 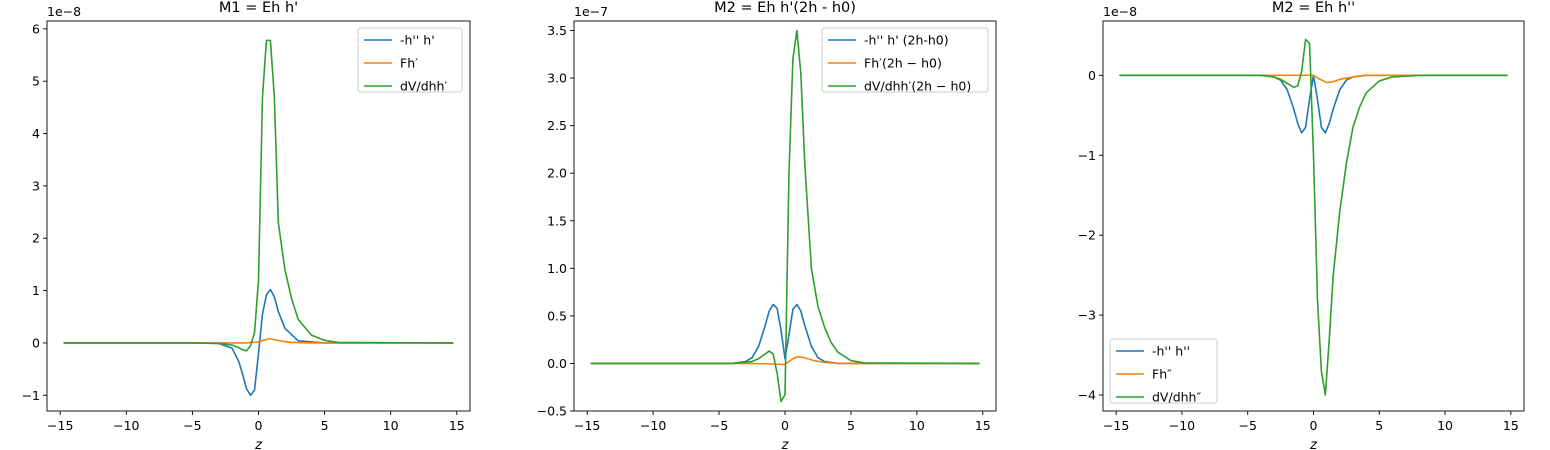 What do you see at coordinates (557, 315) in the screenshot?
I see `y-tick-label: 0.5` at bounding box center [557, 315].